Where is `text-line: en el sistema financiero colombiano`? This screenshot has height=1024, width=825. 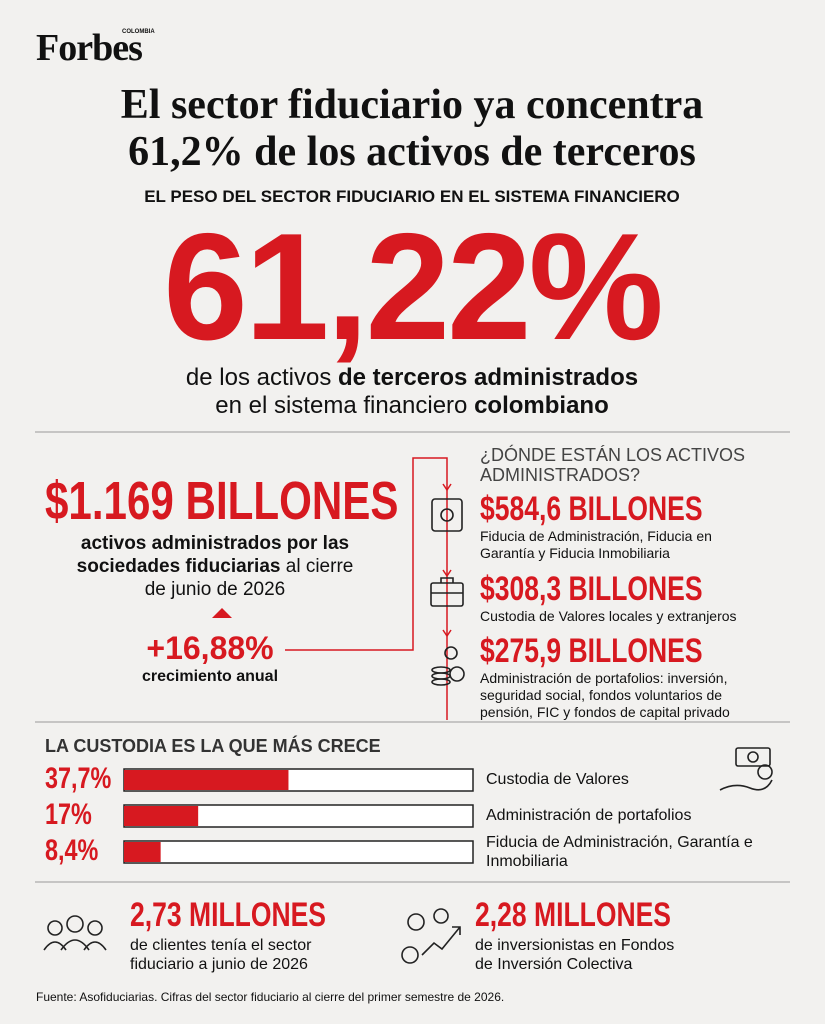 text-line: en el sistema financiero colombiano is located at coordinates (412, 406).